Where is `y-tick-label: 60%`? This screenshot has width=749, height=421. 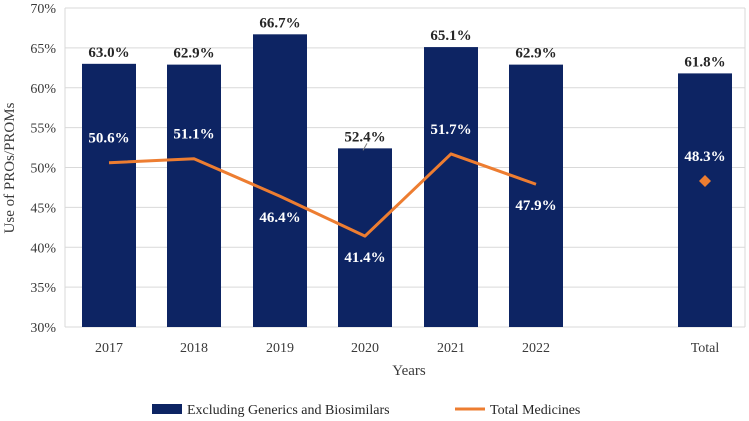
y-tick-label: 60% is located at coordinates (43, 89).